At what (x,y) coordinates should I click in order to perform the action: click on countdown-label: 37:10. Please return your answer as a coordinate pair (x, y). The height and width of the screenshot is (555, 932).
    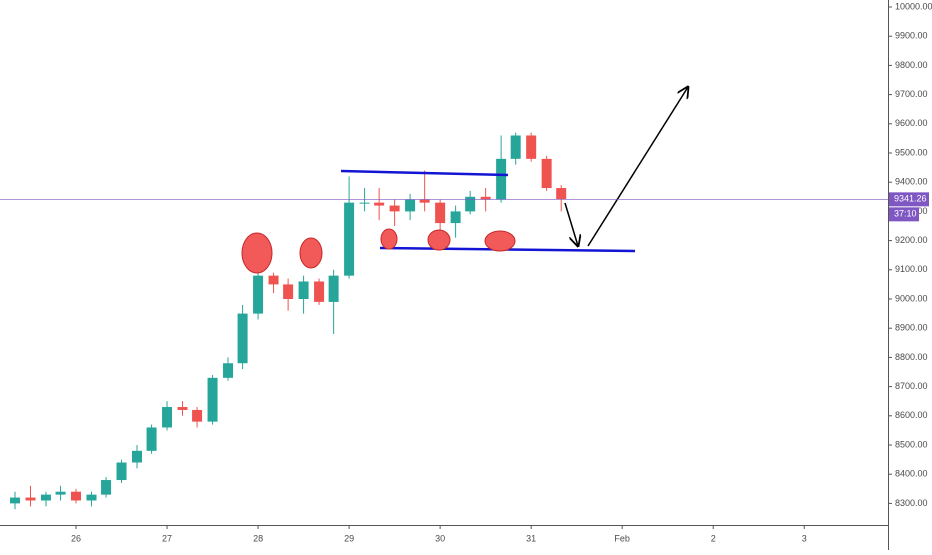
    Looking at the image, I should click on (905, 214).